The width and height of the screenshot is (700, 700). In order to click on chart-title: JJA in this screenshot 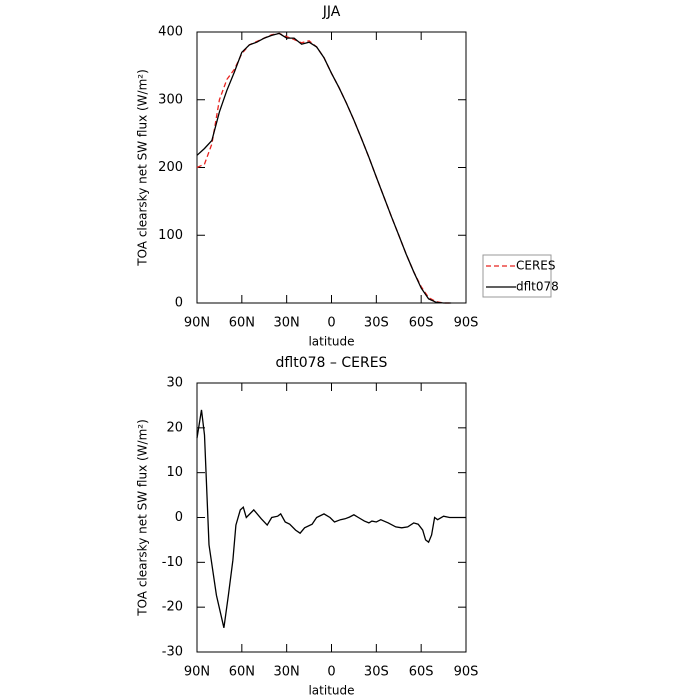, I will do `click(331, 12)`.